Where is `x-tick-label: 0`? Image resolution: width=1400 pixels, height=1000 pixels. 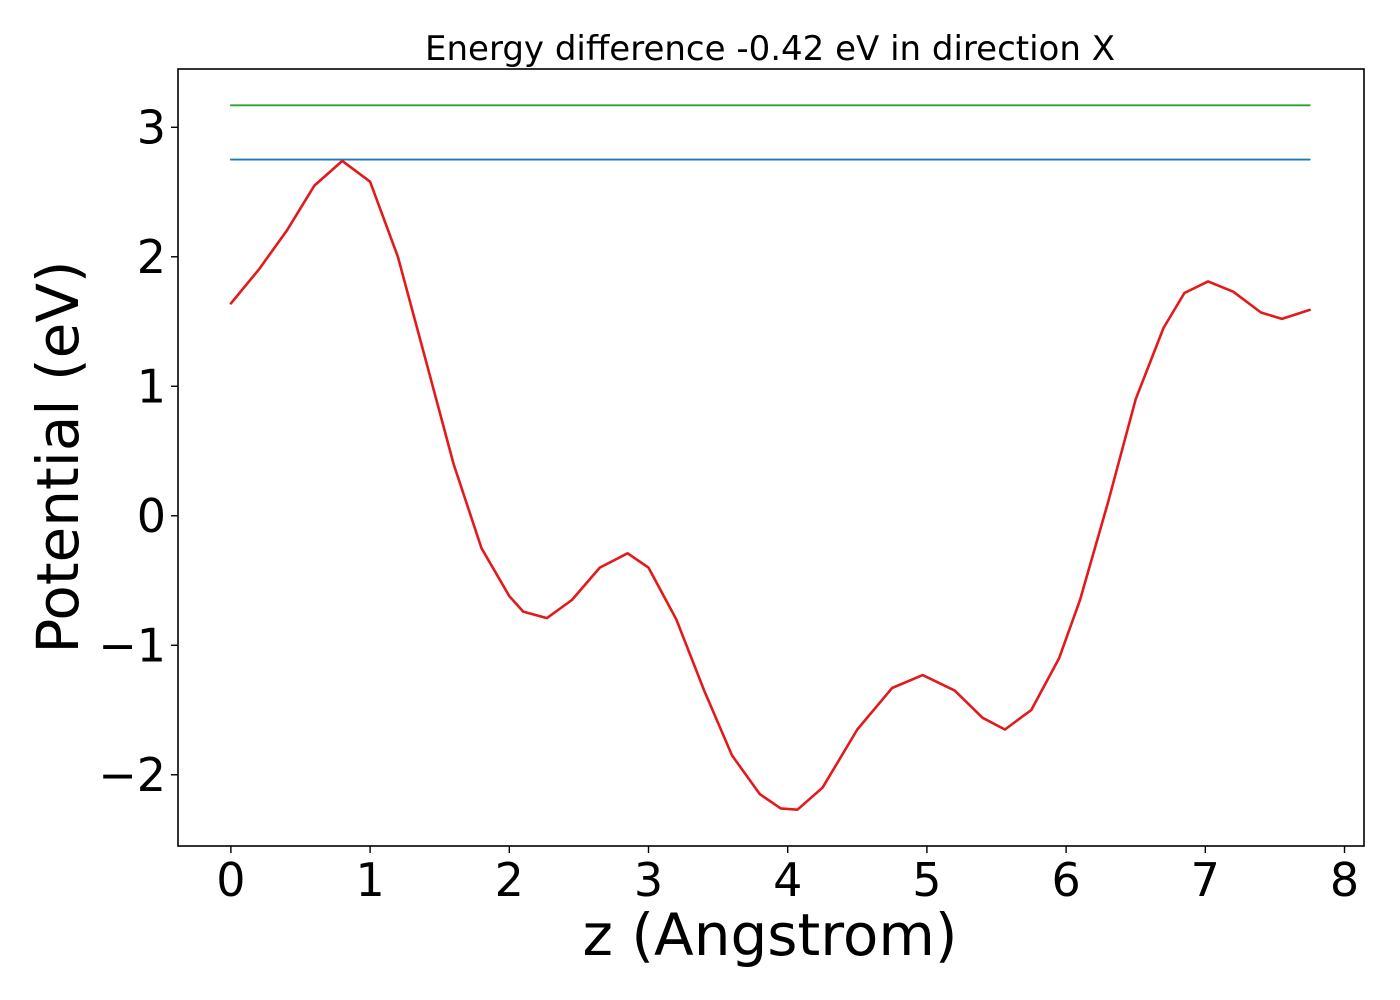 x-tick-label: 0 is located at coordinates (230, 880).